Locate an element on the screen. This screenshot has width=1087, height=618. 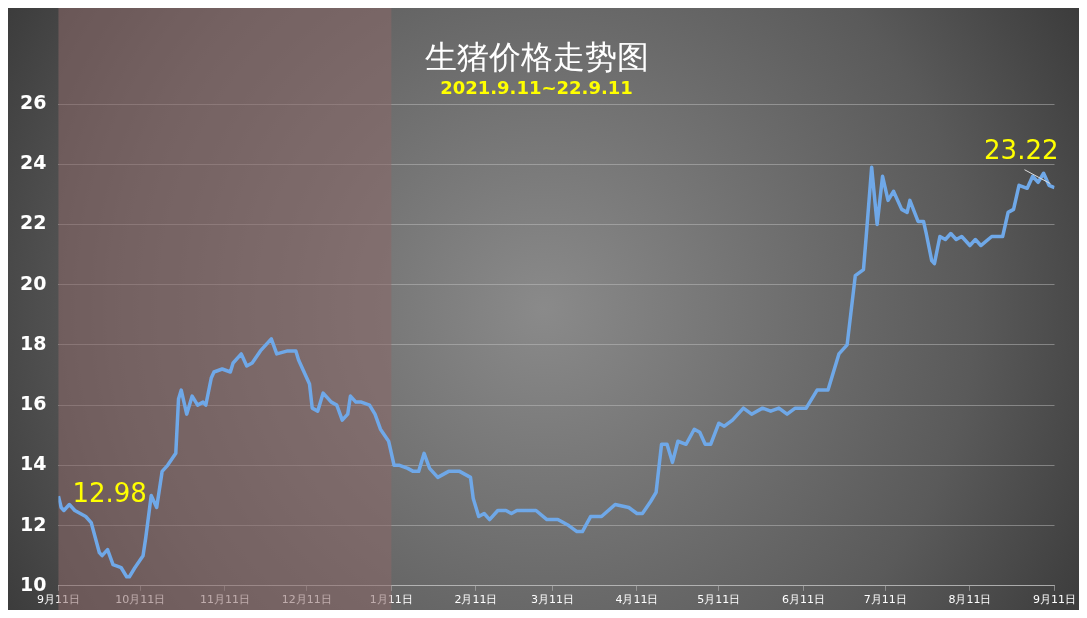
x-tick-label: 4月11日 is located at coordinates (637, 600).